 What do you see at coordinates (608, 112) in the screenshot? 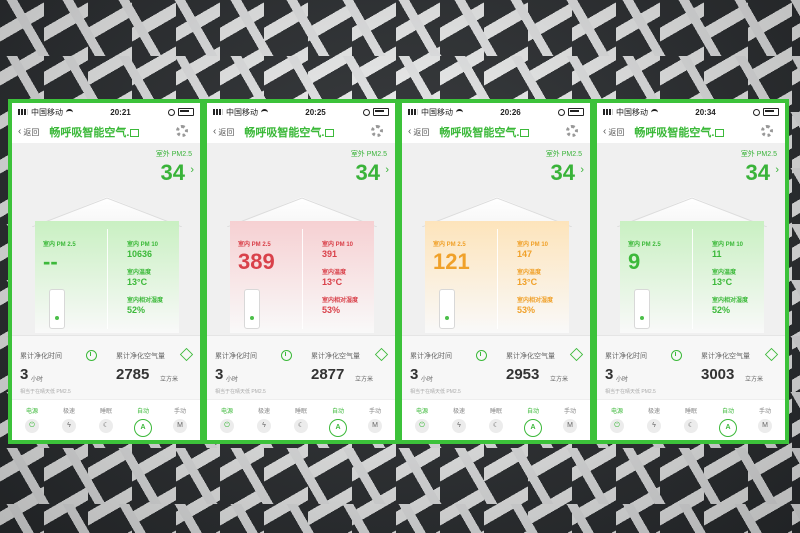
I see `signal-icon` at bounding box center [608, 112].